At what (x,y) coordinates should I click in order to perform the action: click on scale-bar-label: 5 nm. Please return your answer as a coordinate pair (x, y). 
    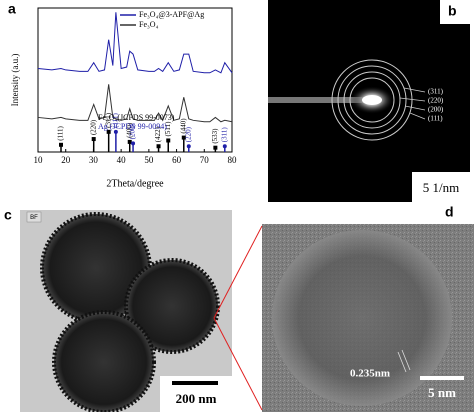
    Looking at the image, I should click on (442, 392).